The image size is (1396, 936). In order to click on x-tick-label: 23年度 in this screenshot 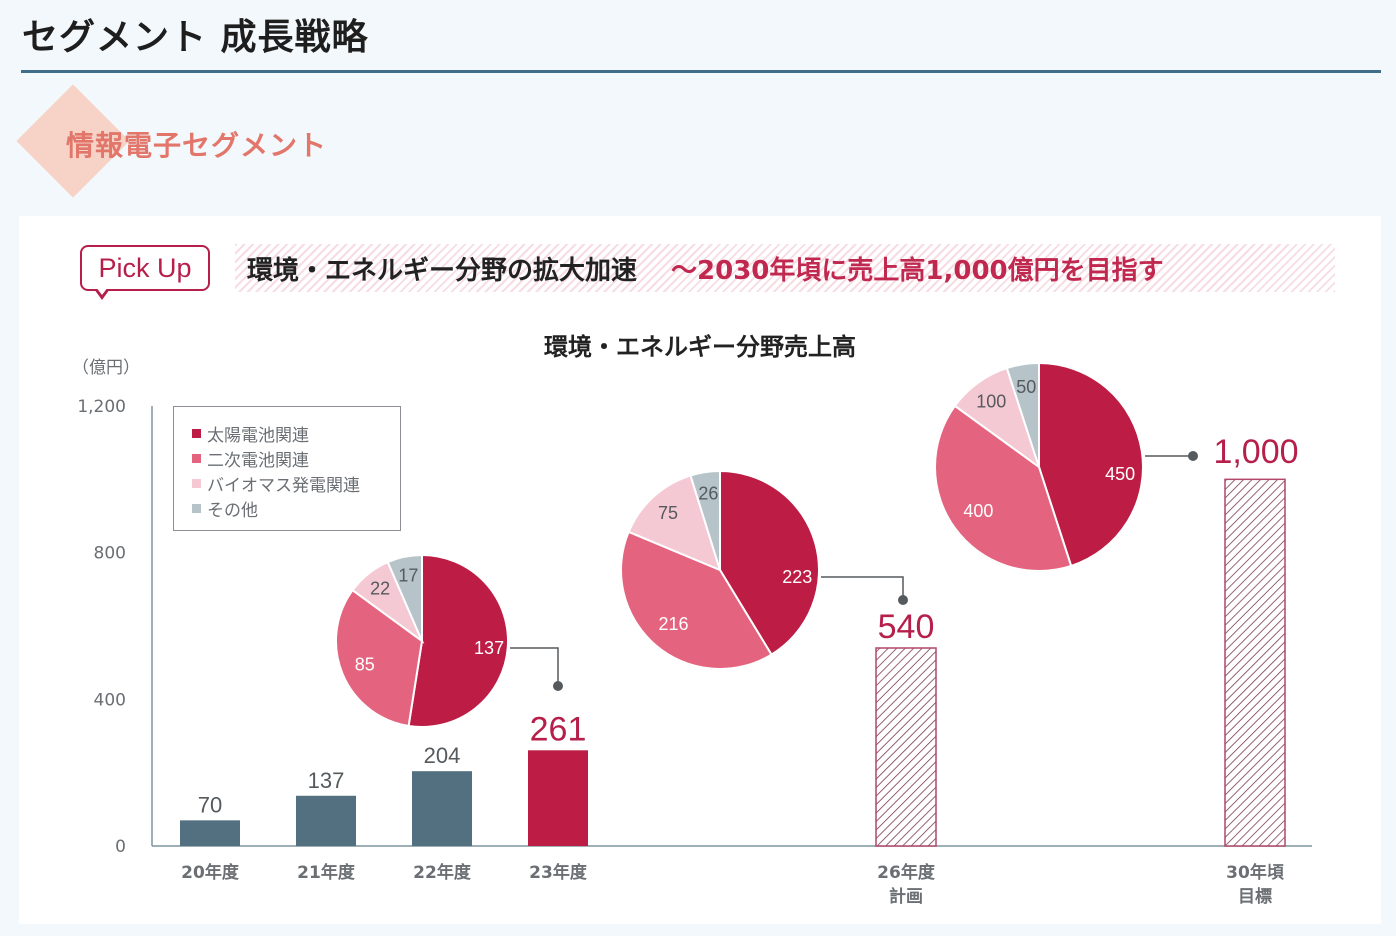, I will do `click(558, 872)`.